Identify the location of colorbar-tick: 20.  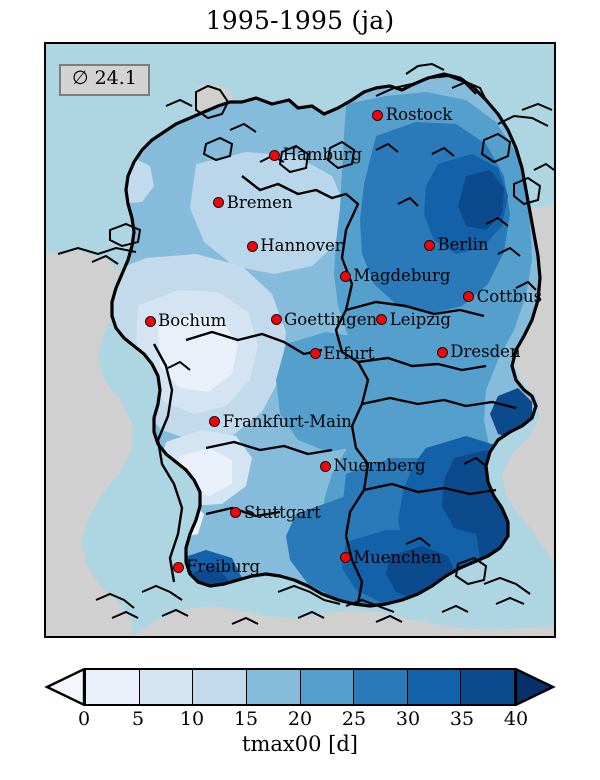
(300, 719).